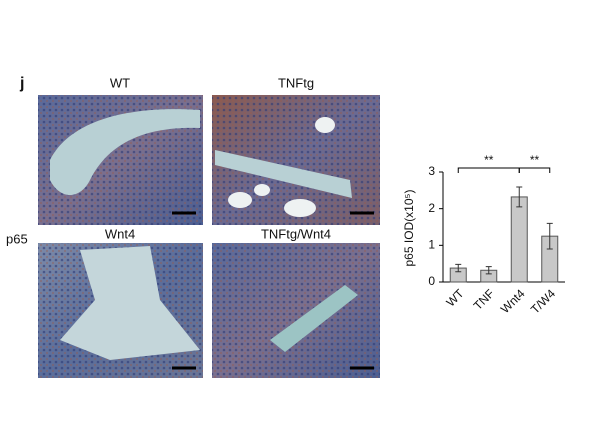 The width and height of the screenshot is (600, 447). I want to click on x-tick-label: TNF, so click(484, 299).